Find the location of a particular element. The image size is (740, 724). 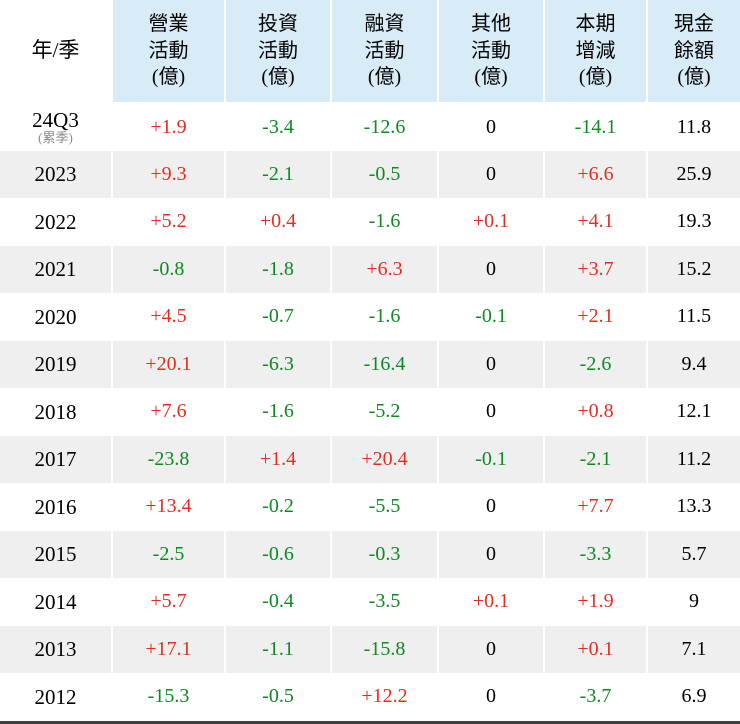

value-cell: 11.8 is located at coordinates (693, 127).